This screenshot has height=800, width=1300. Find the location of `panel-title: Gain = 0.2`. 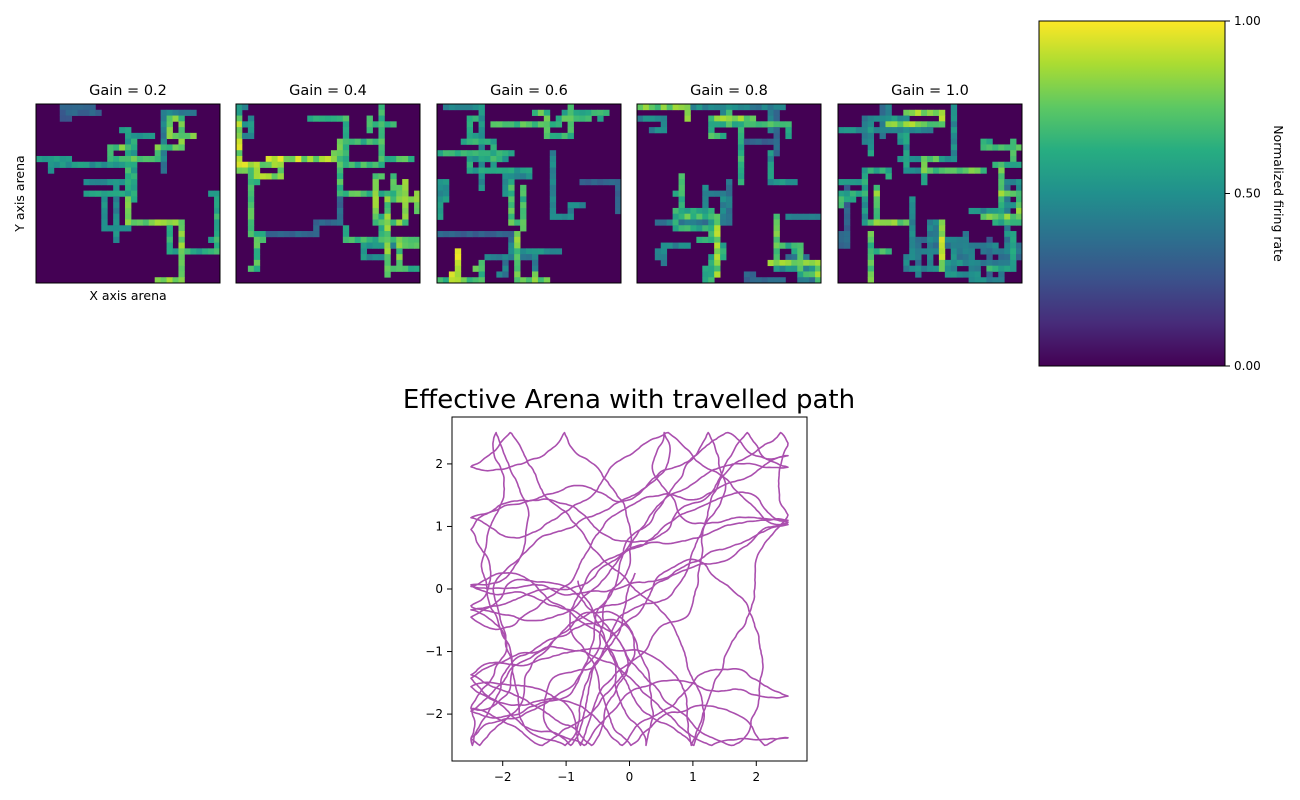

panel-title: Gain = 0.2 is located at coordinates (128, 91).